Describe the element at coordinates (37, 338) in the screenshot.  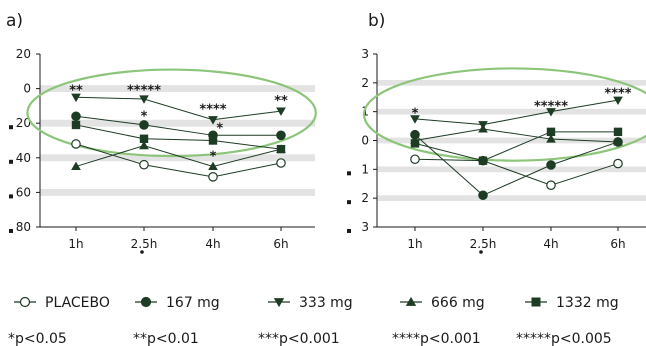
I see `significance-key-item: *p<0.05` at that location.